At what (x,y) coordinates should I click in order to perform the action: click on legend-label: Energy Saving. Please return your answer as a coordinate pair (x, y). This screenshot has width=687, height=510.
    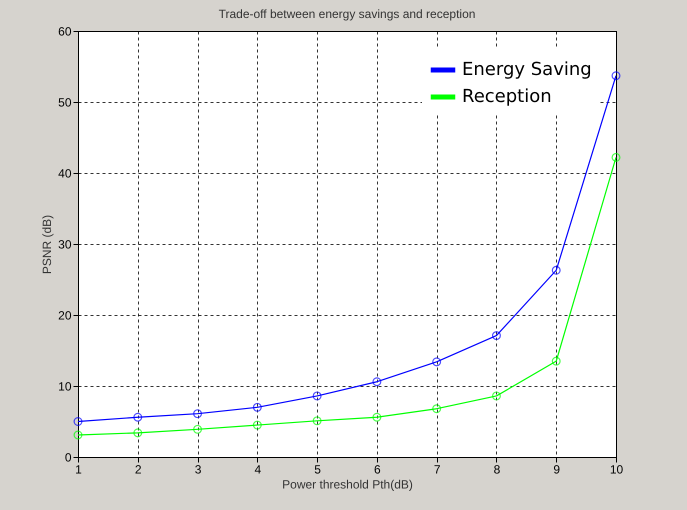
    Looking at the image, I should click on (527, 69).